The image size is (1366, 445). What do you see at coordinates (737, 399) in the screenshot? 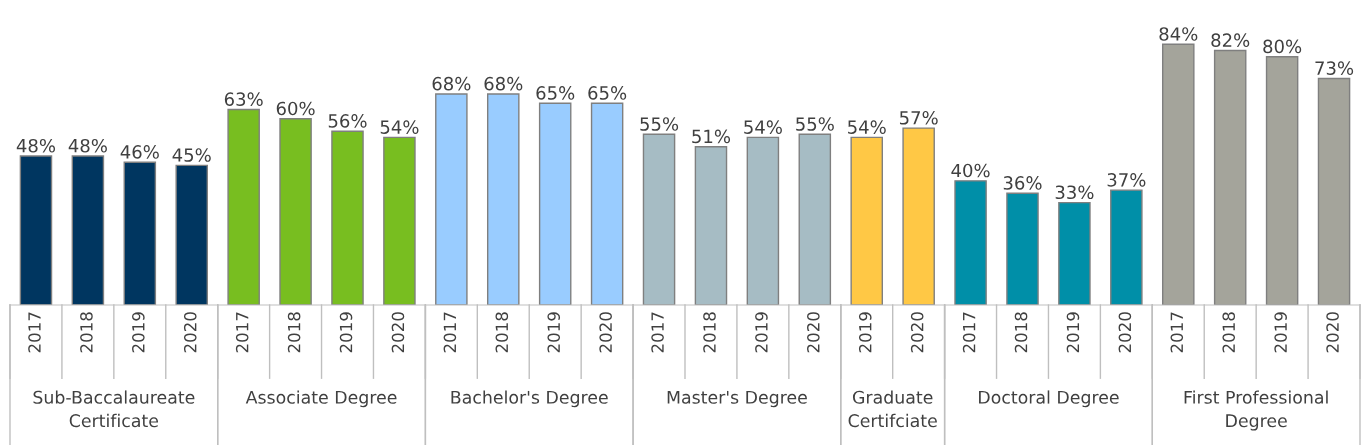
I see `text: Master's Degree` at bounding box center [737, 399].